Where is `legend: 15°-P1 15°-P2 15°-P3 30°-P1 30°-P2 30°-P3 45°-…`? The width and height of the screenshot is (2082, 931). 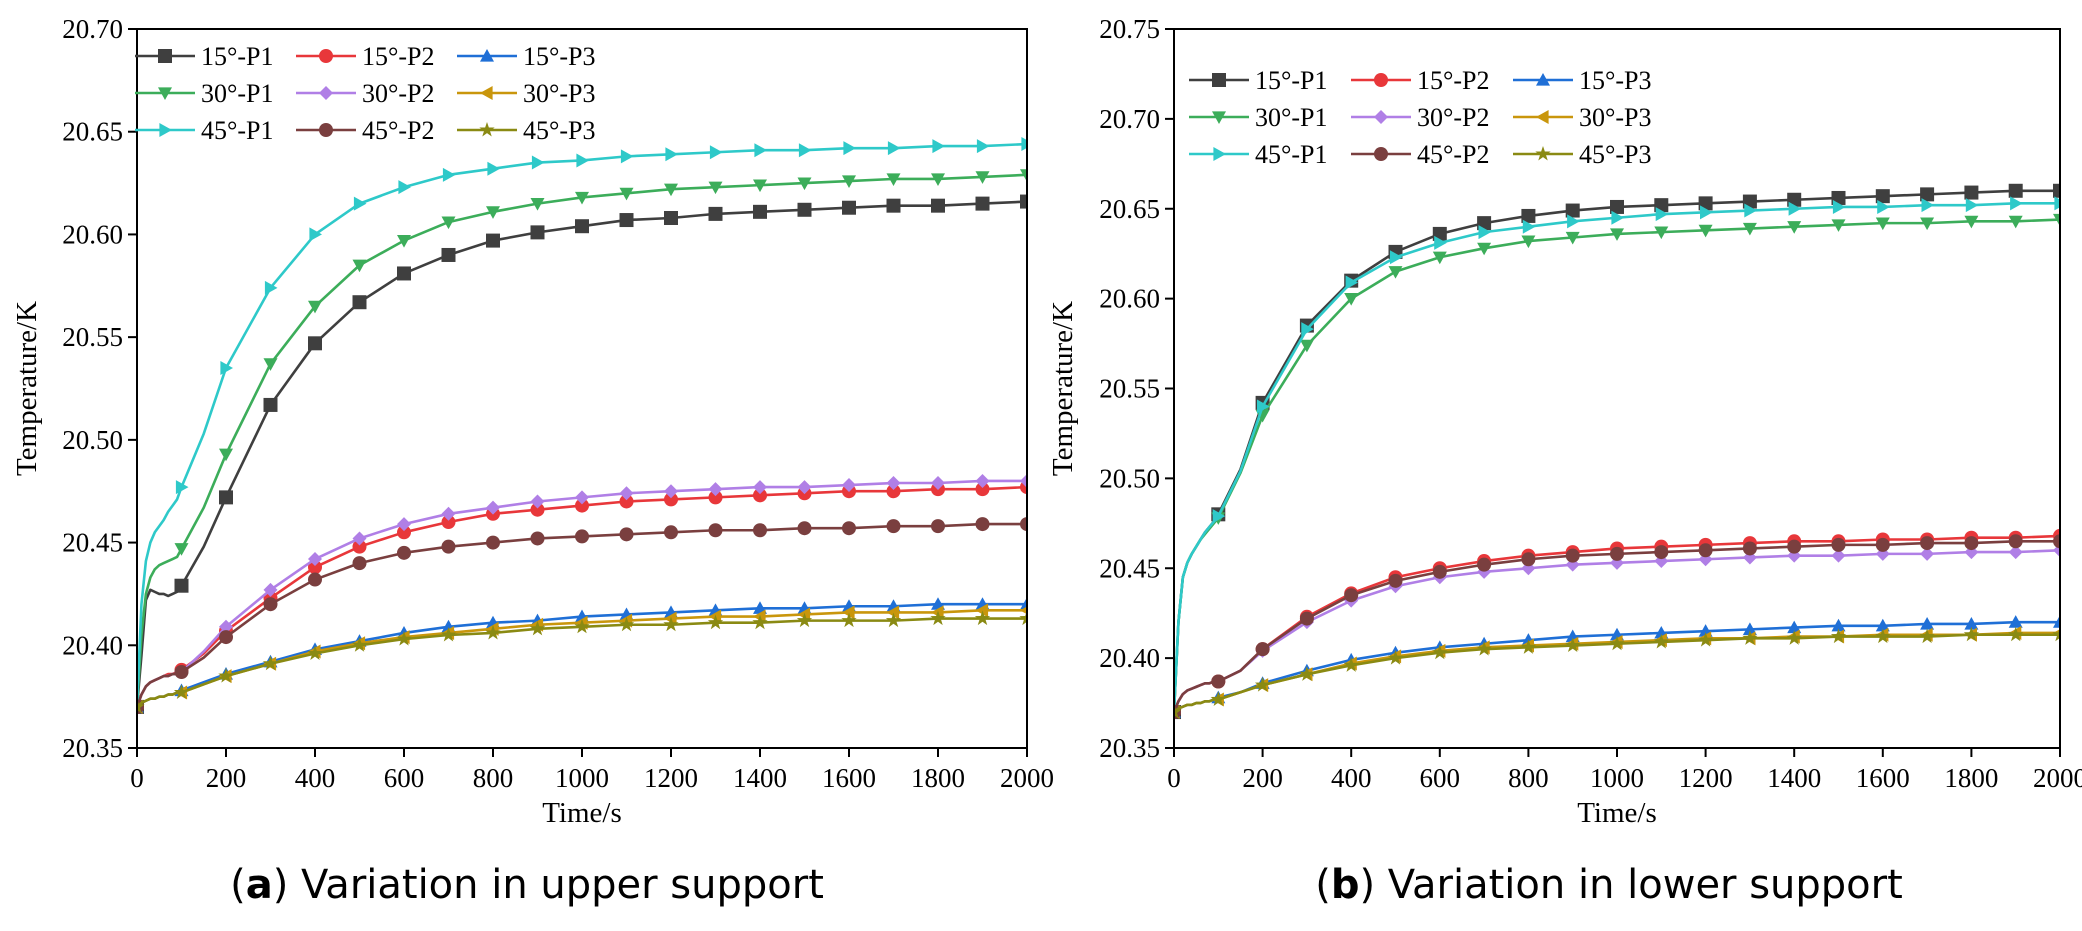 legend: 15°-P1 15°-P2 15°-P3 30°-P1 30°-P2 30°-P3 45°-… is located at coordinates (365, 93).